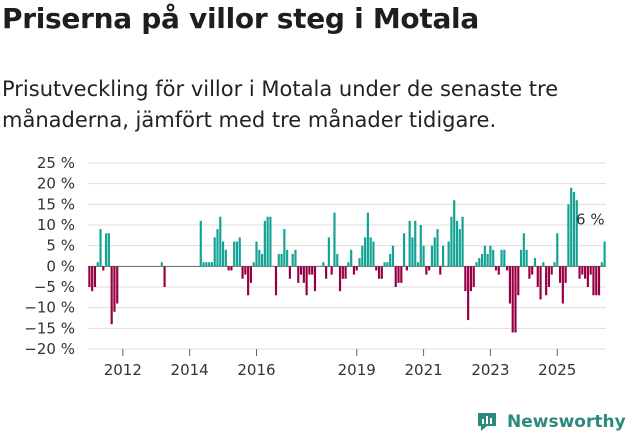 This screenshot has width=631, height=439. I want to click on x-tick-label: 2016, so click(256, 370).